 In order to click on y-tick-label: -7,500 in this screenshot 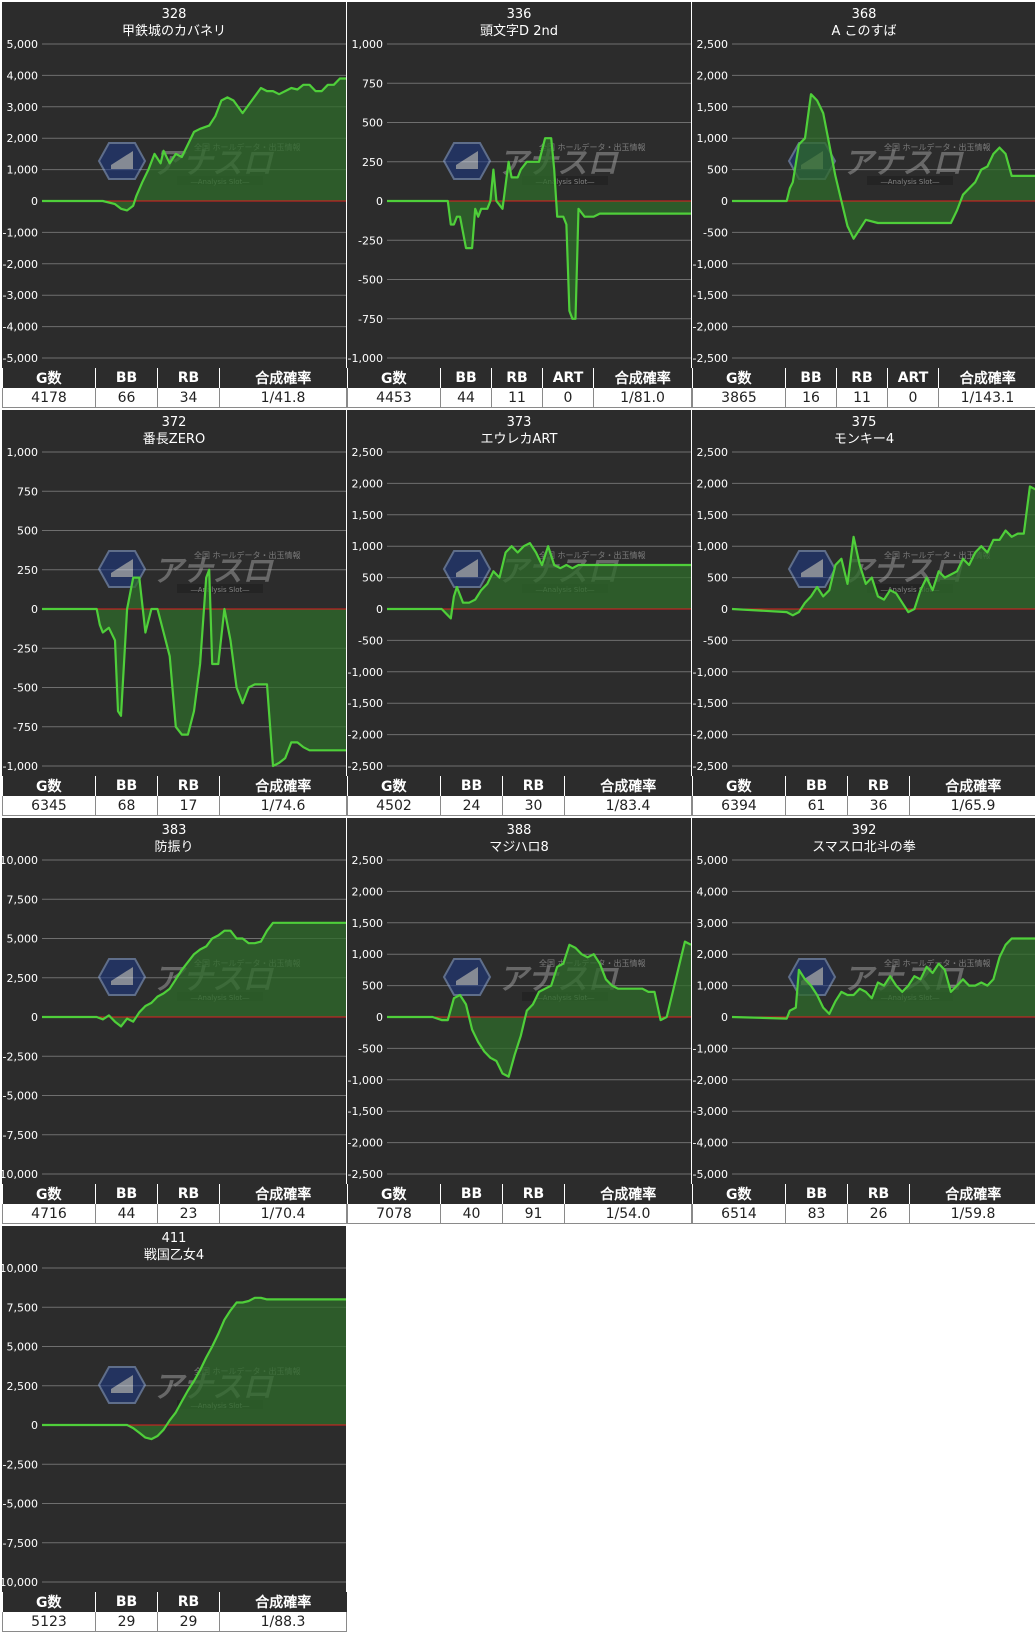, I will do `click(20, 1135)`.